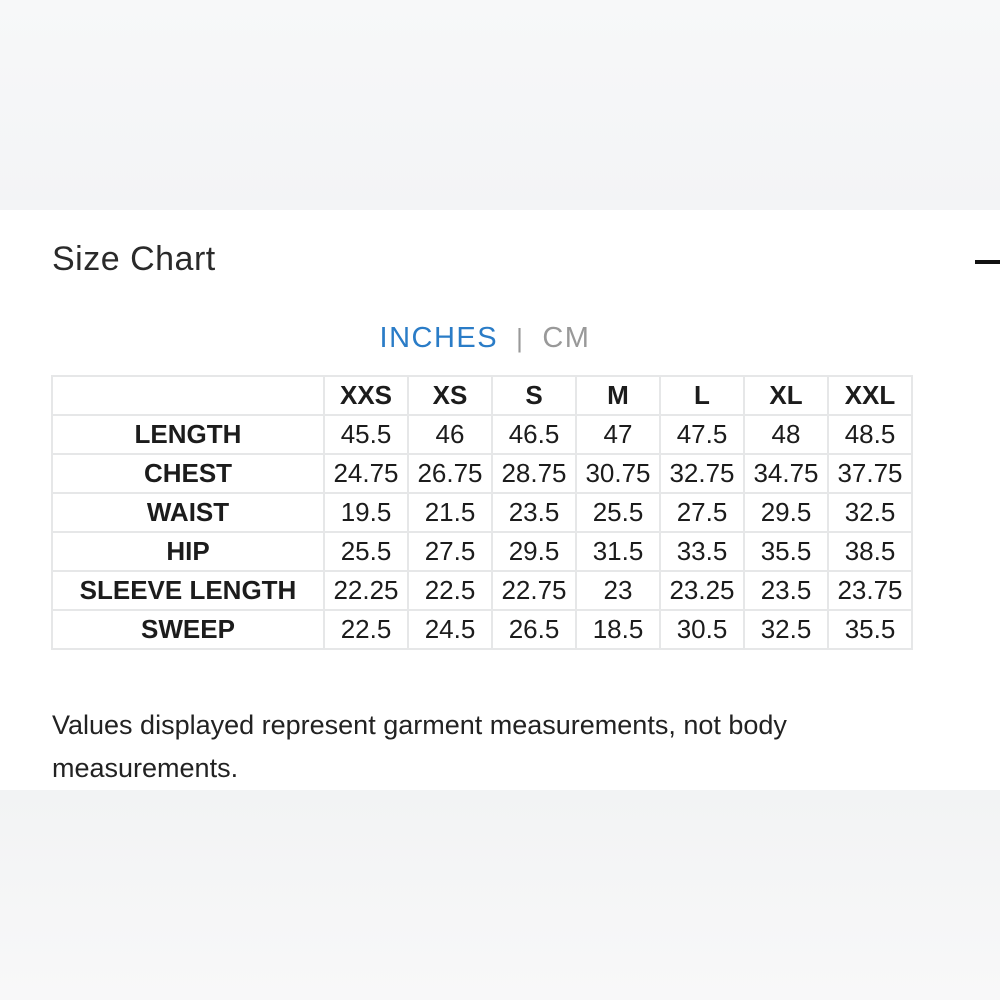 Image resolution: width=1000 pixels, height=1000 pixels. I want to click on table-cell: 19.5, so click(366, 512).